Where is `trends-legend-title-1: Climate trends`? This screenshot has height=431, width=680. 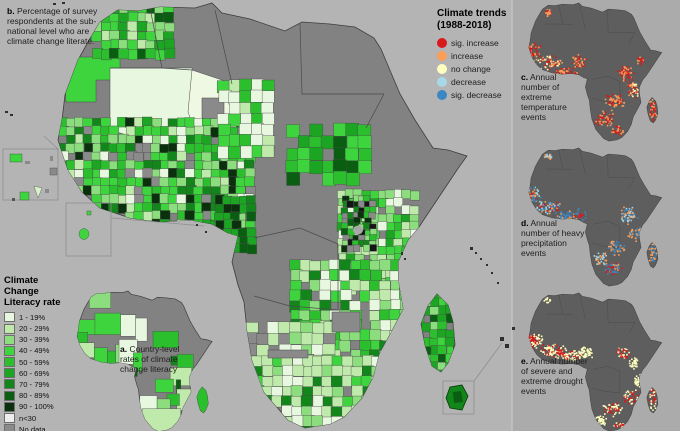 trends-legend-title-1: Climate trends is located at coordinates (472, 13).